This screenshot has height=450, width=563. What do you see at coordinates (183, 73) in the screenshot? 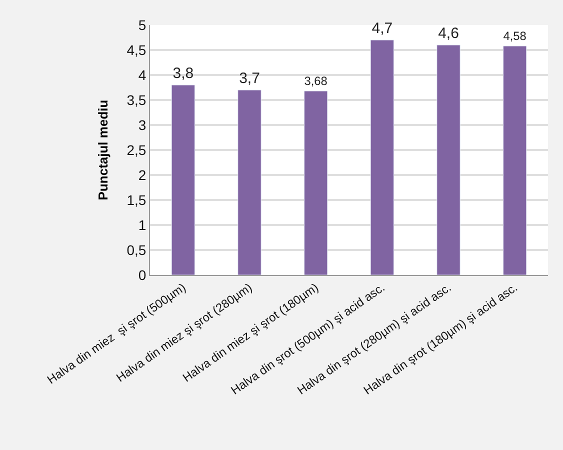
I see `data-label: 3,8` at bounding box center [183, 73].